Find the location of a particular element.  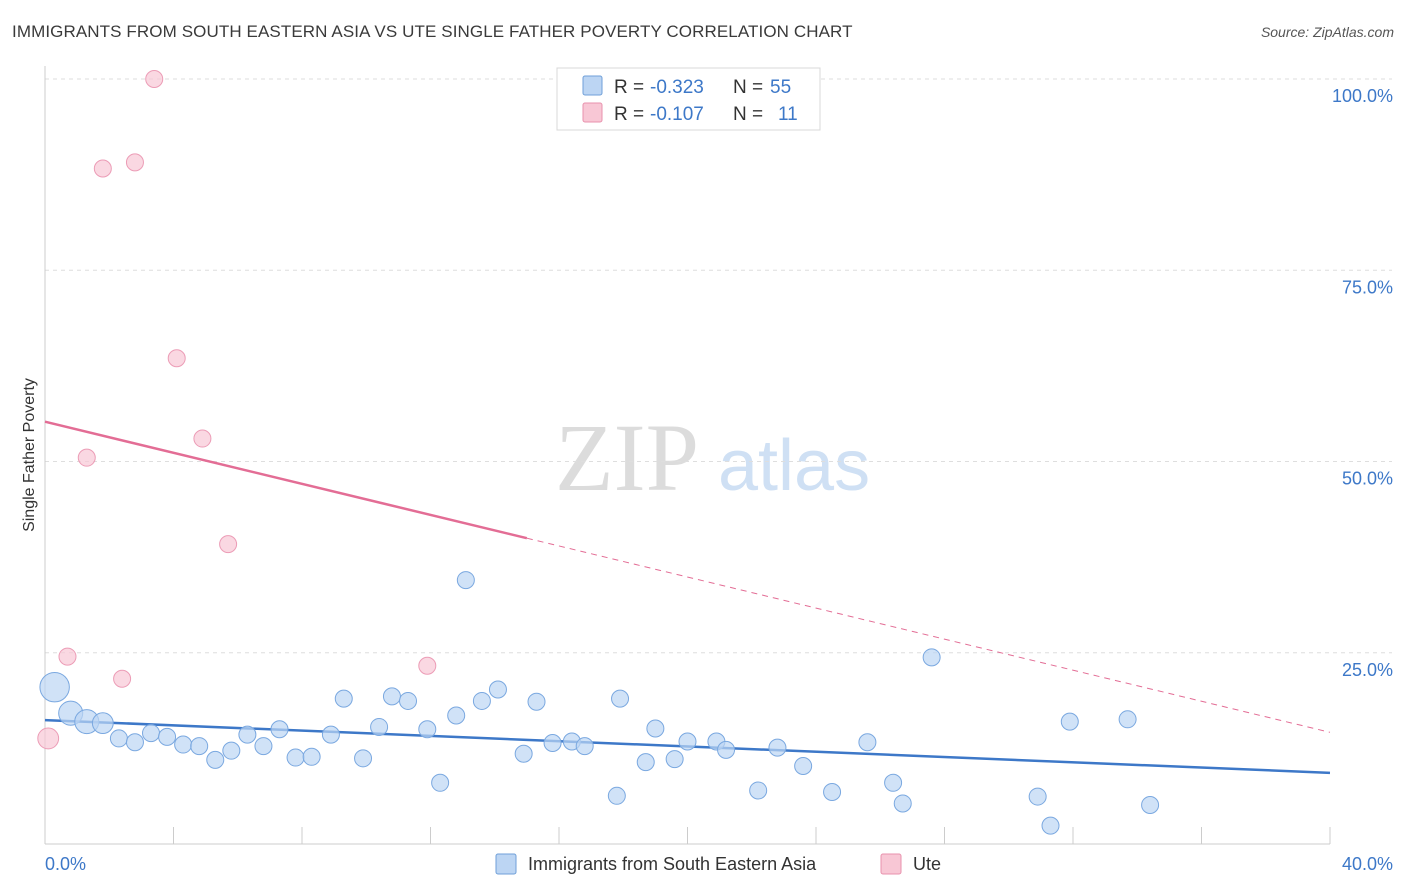

y-tick-label-50: 50.0% is located at coordinates (1367, 479).